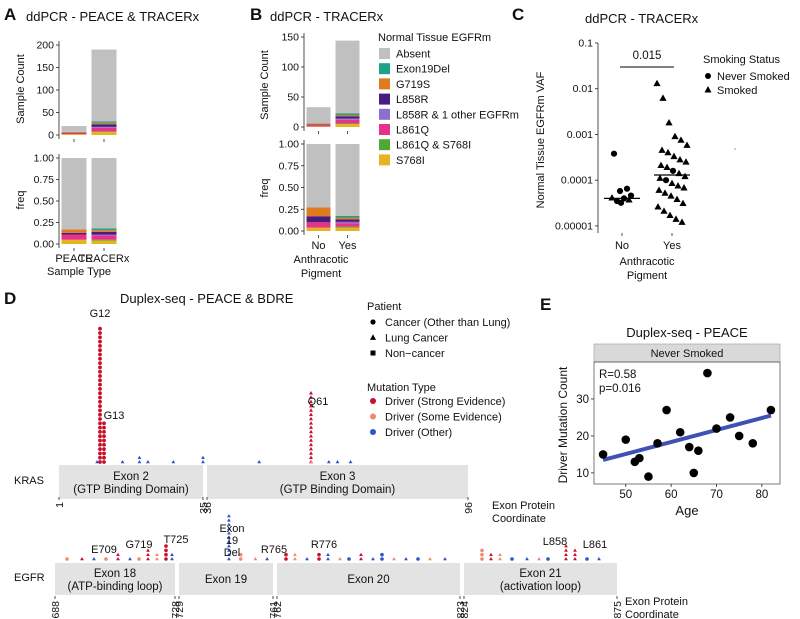 The width and height of the screenshot is (800, 619). I want to click on panel-b-xlabel-line1: Anthracotic, so click(321, 260).